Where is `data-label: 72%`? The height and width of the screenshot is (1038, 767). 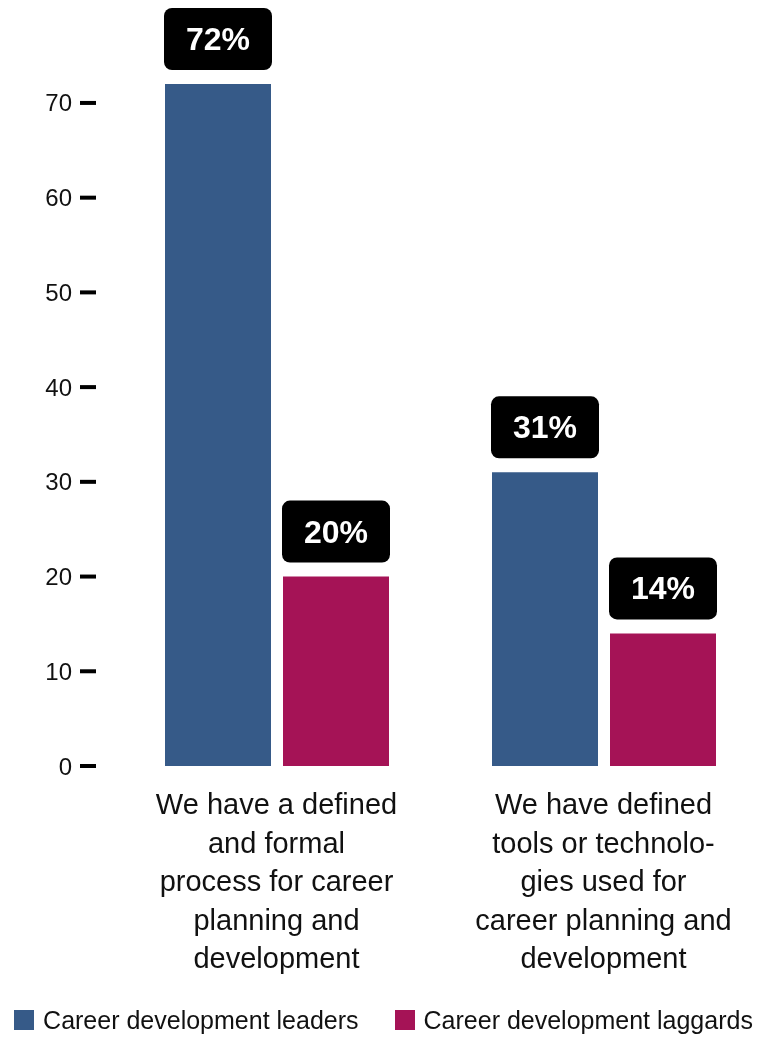 data-label: 72% is located at coordinates (218, 39).